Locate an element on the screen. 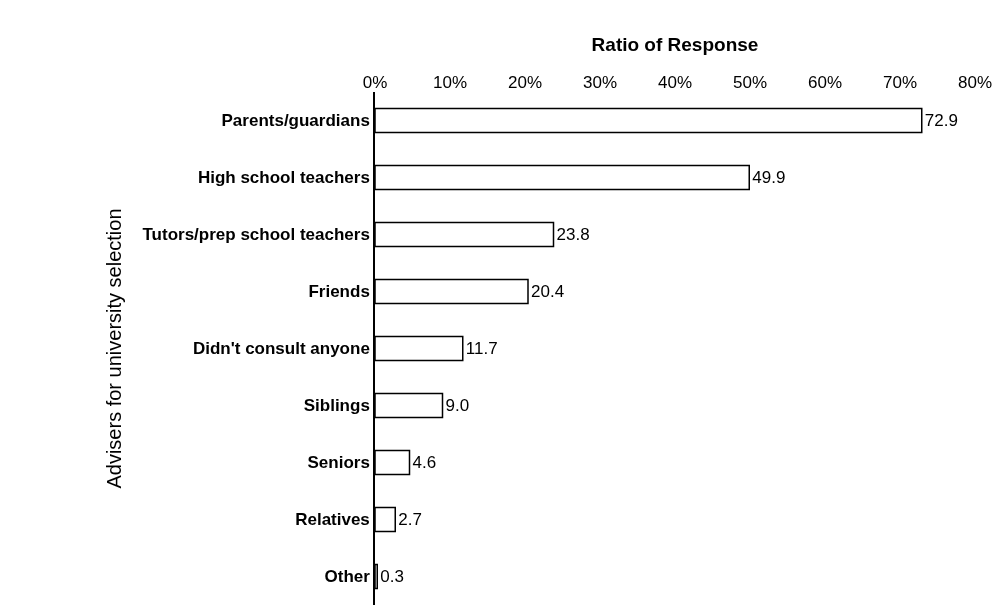 This screenshot has width=1001, height=613. data-label: 11.7 is located at coordinates (481, 348).